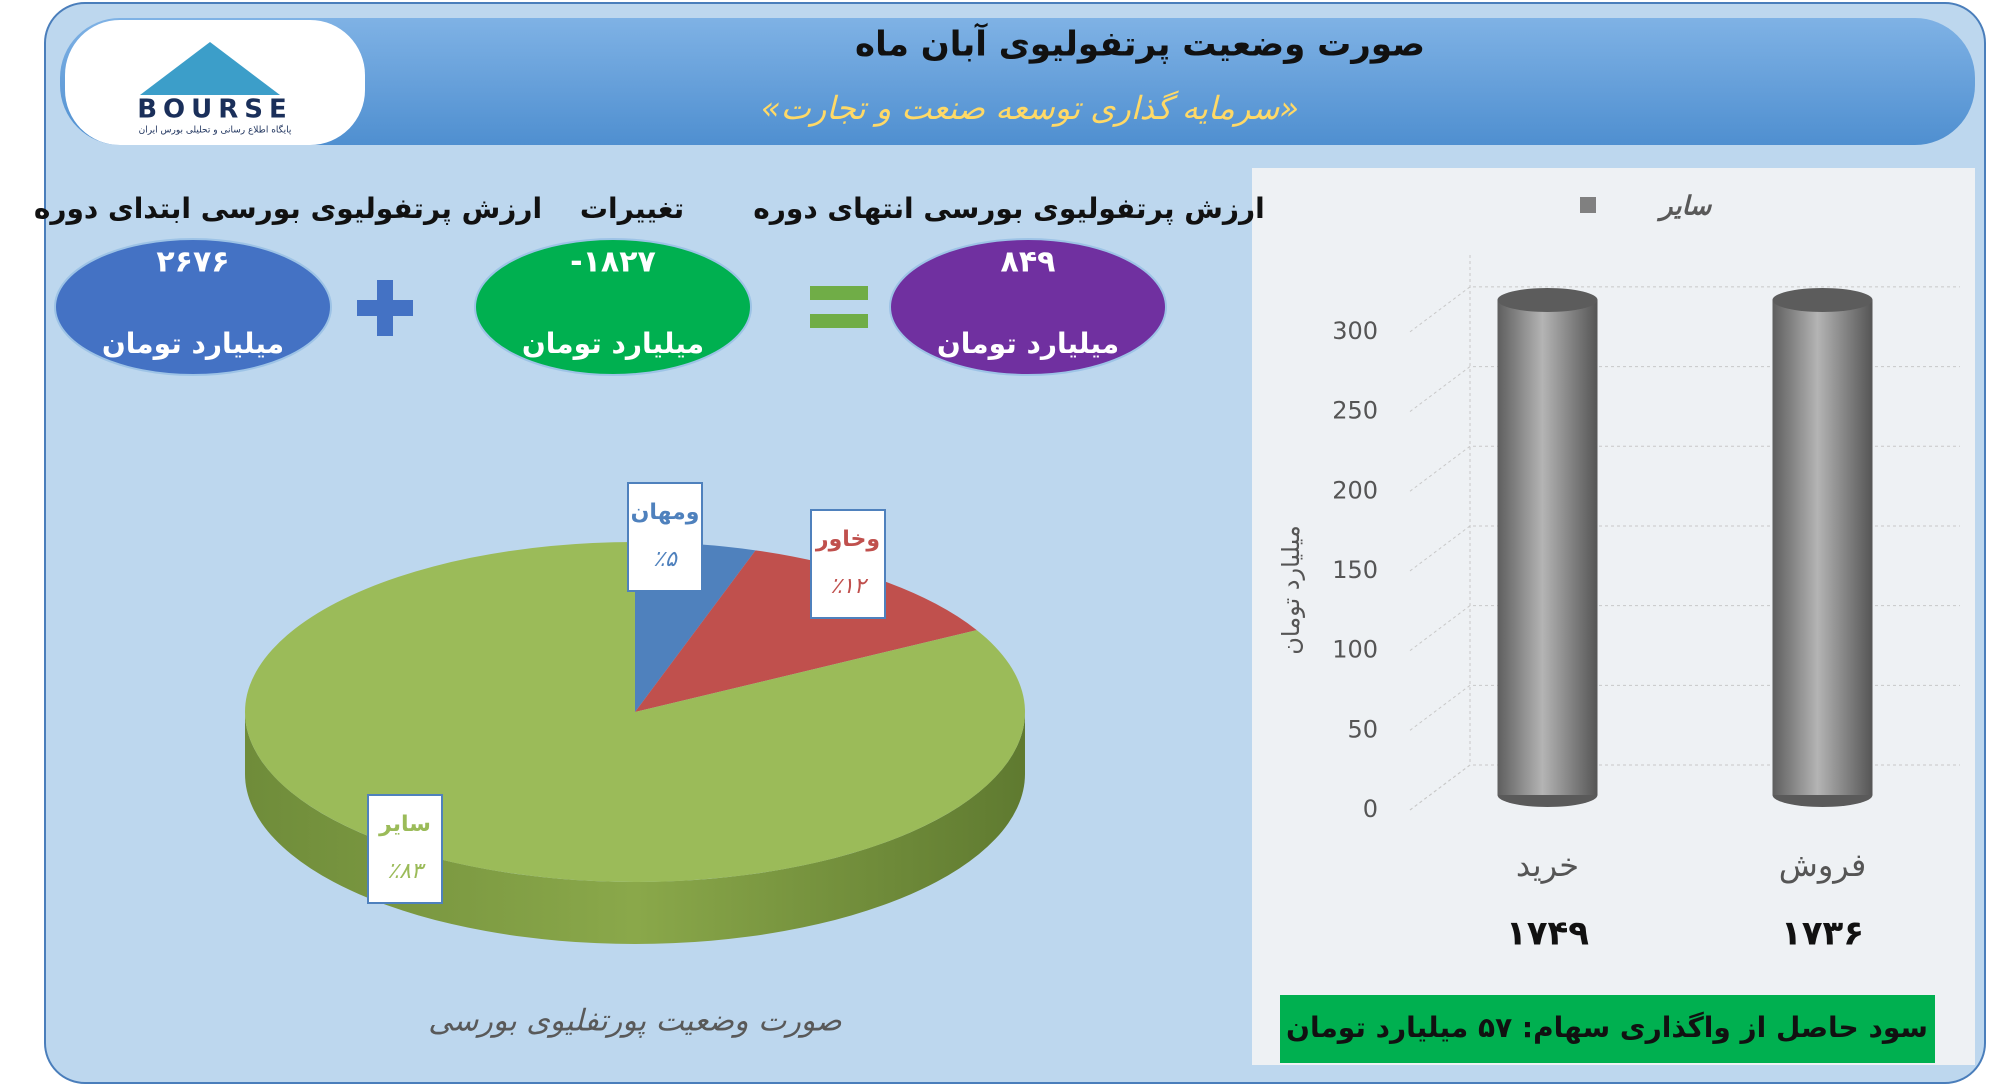  I want to click on y-tick-label: 50, so click(1362, 729).